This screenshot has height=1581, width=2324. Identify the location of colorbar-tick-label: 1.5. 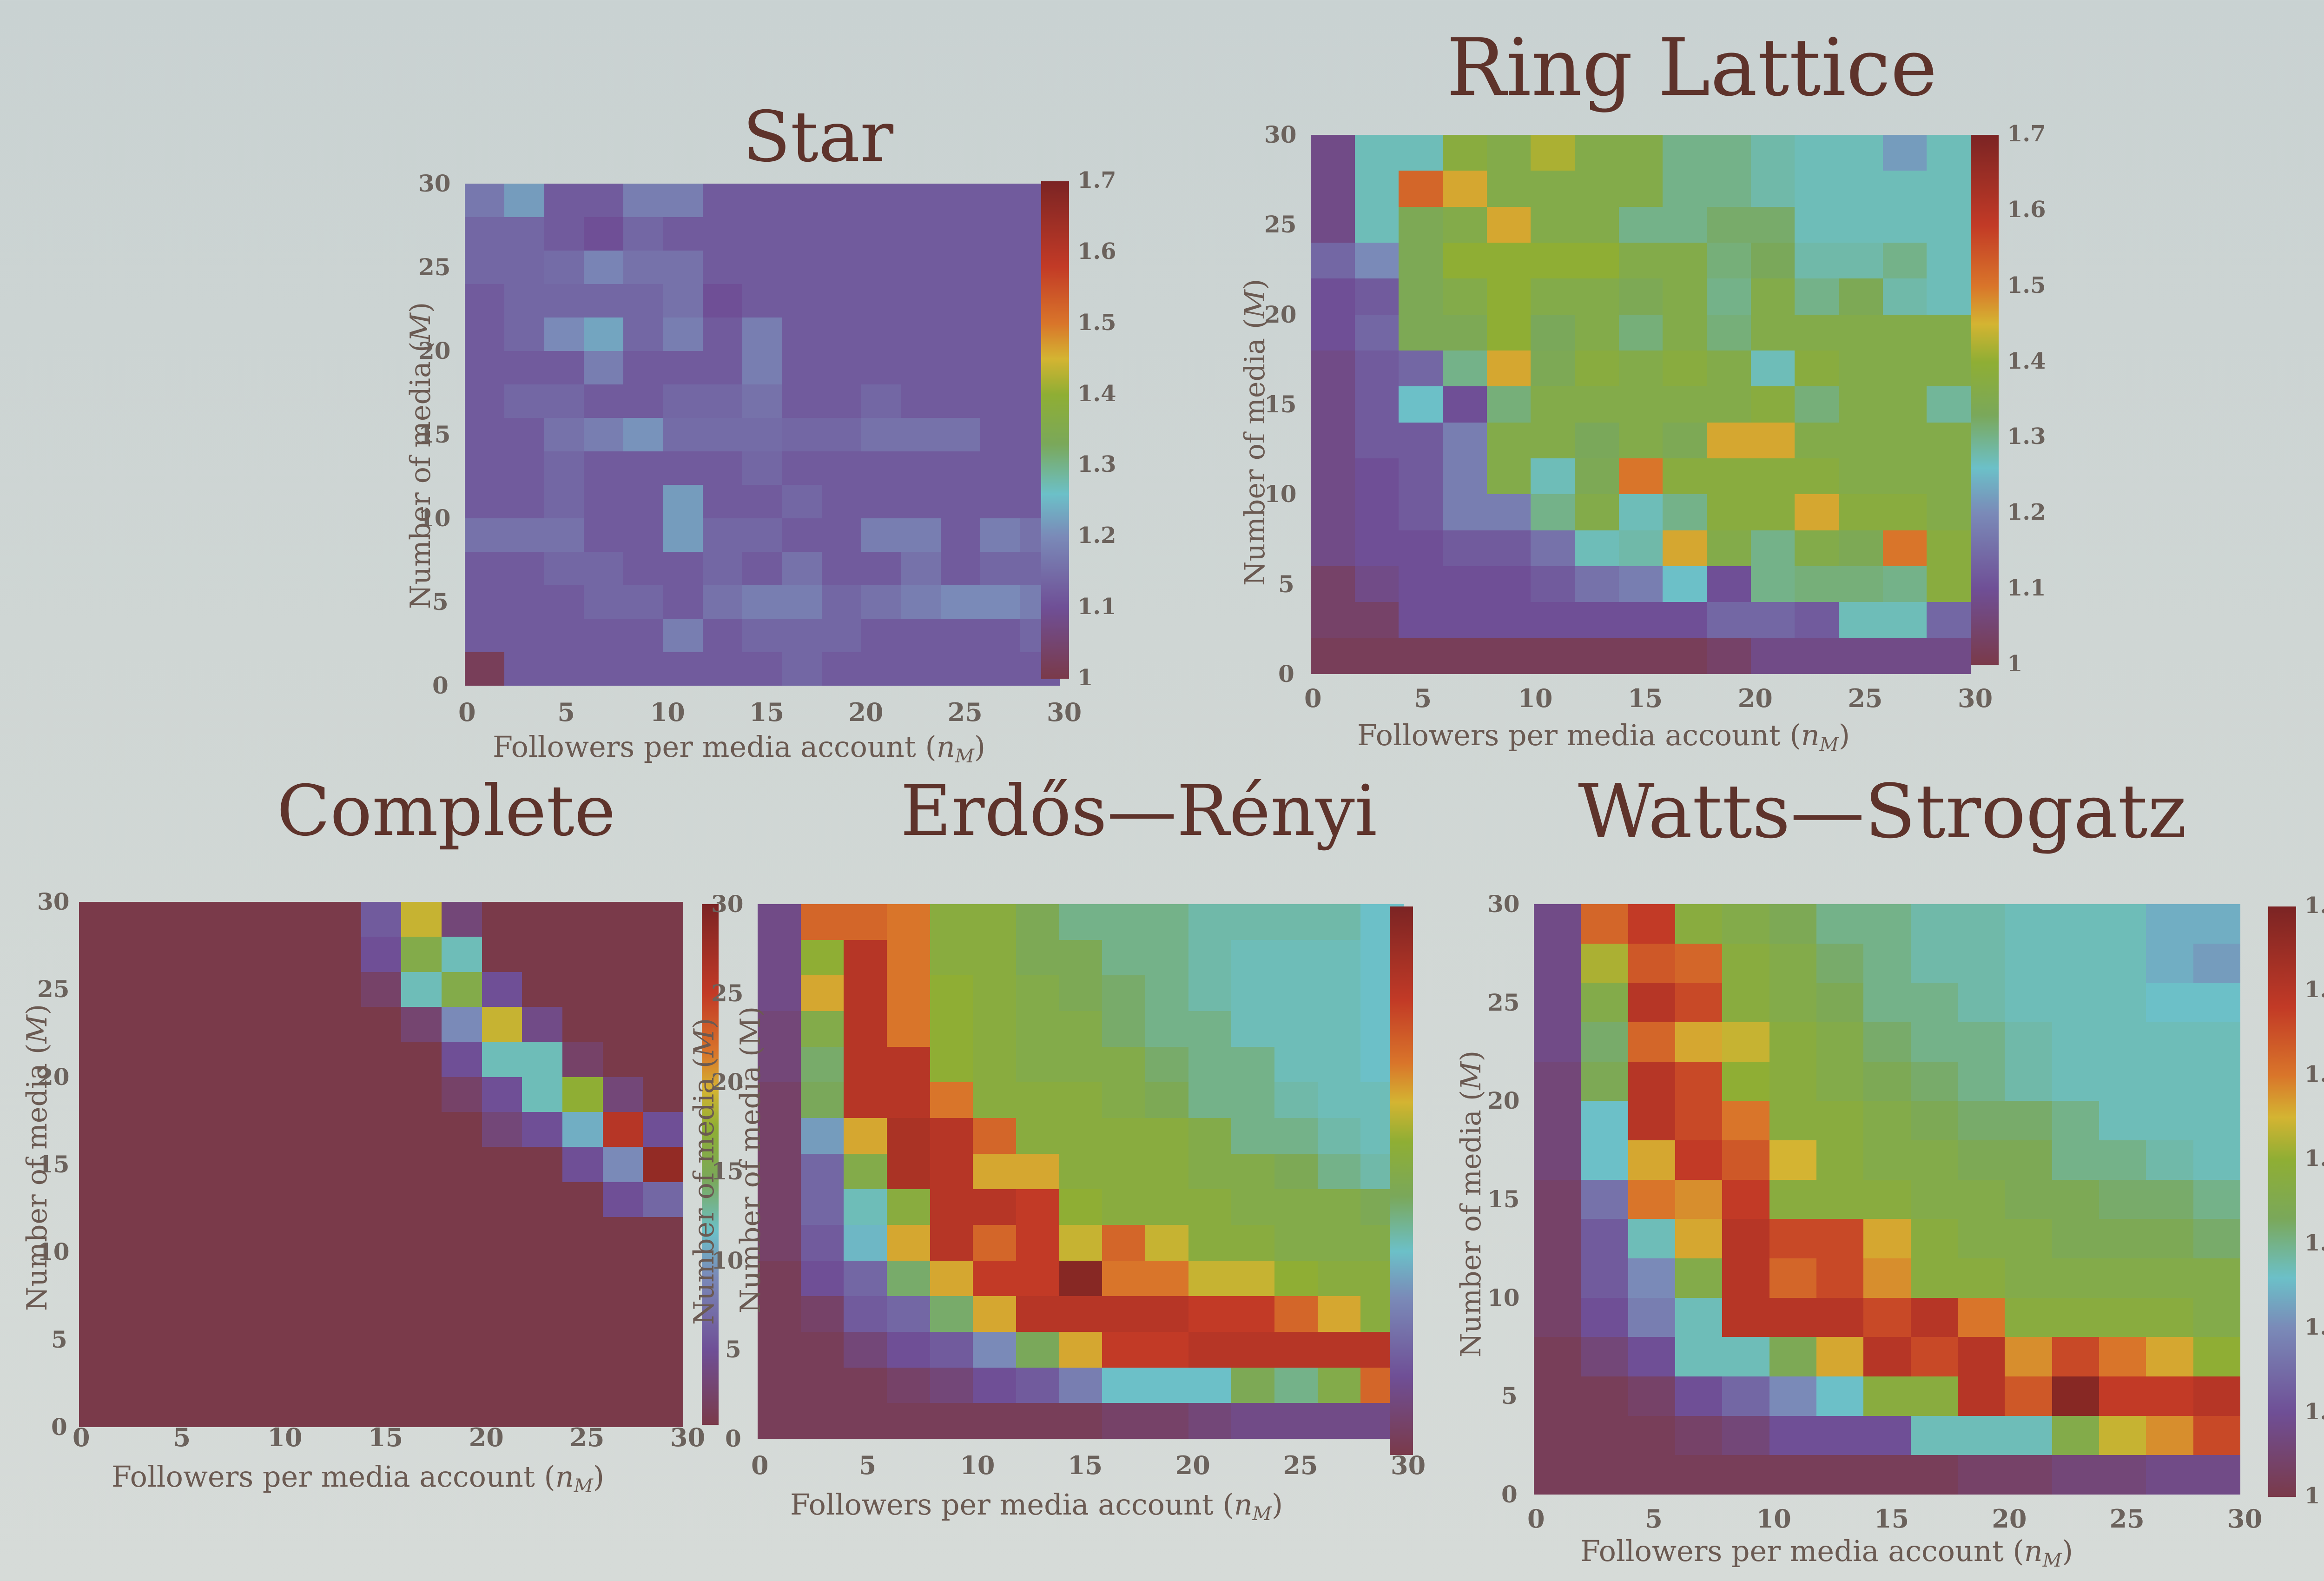
(2026, 285).